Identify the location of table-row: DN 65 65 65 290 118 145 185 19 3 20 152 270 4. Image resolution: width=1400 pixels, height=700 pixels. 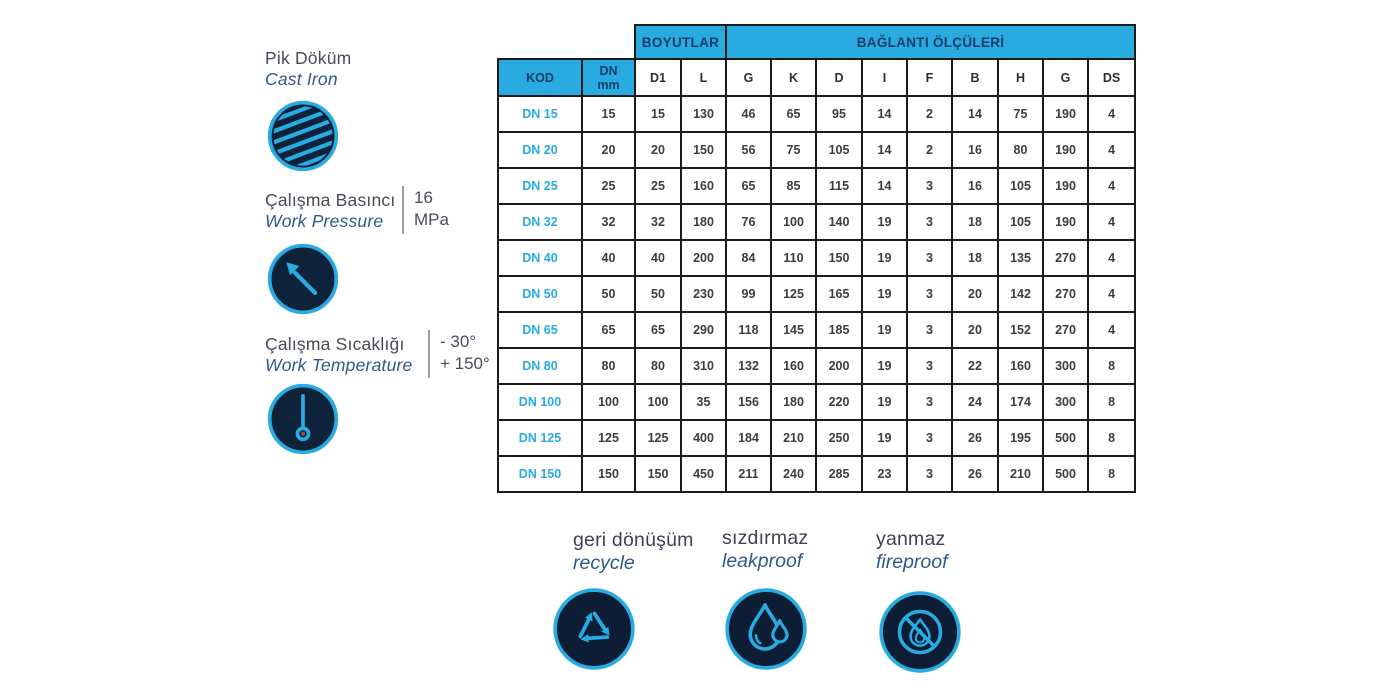
(817, 330).